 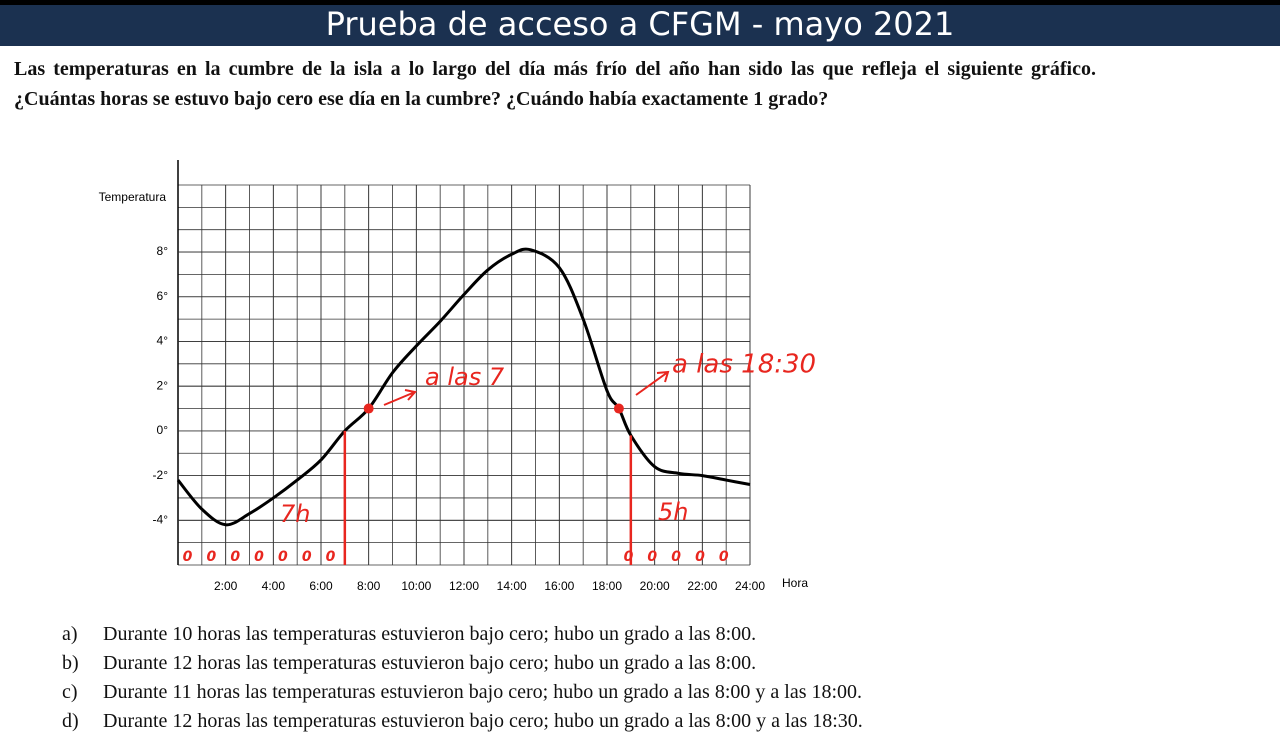 I want to click on x-tick-label: 2:00, so click(x=226, y=586).